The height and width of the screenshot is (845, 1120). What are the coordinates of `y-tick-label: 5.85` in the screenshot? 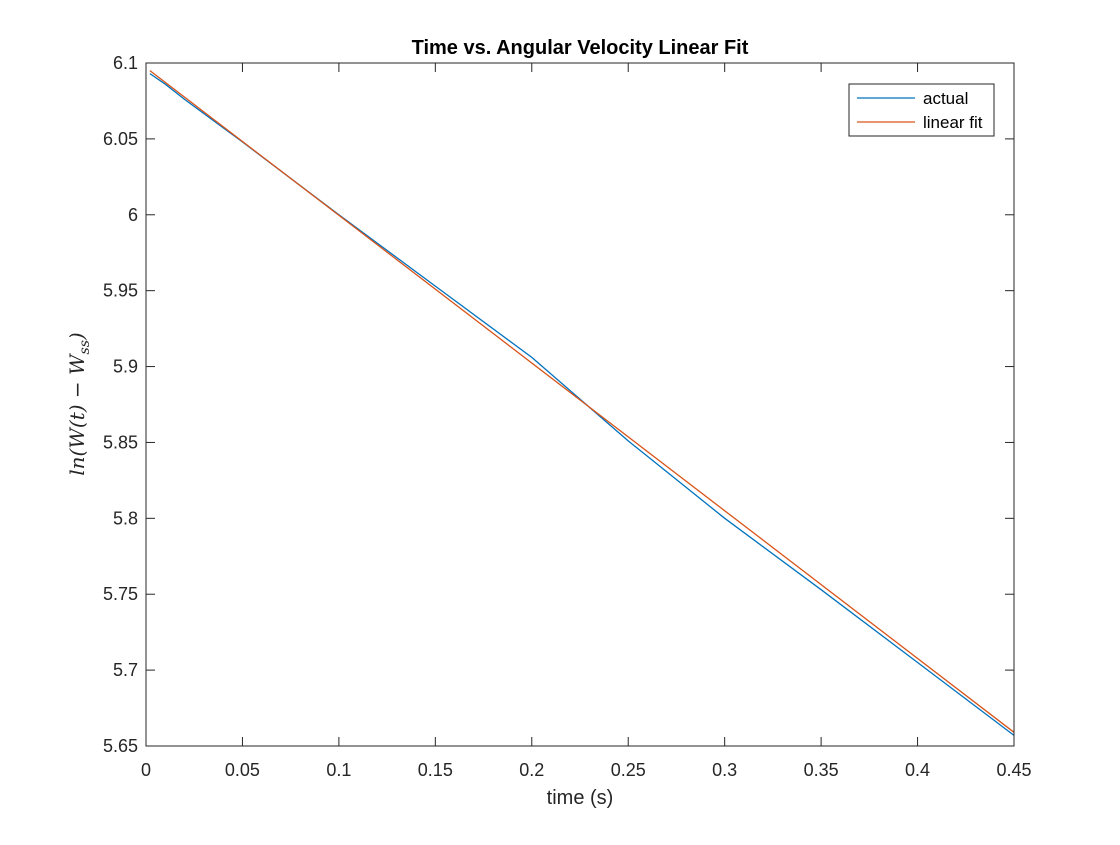 It's located at (120, 442).